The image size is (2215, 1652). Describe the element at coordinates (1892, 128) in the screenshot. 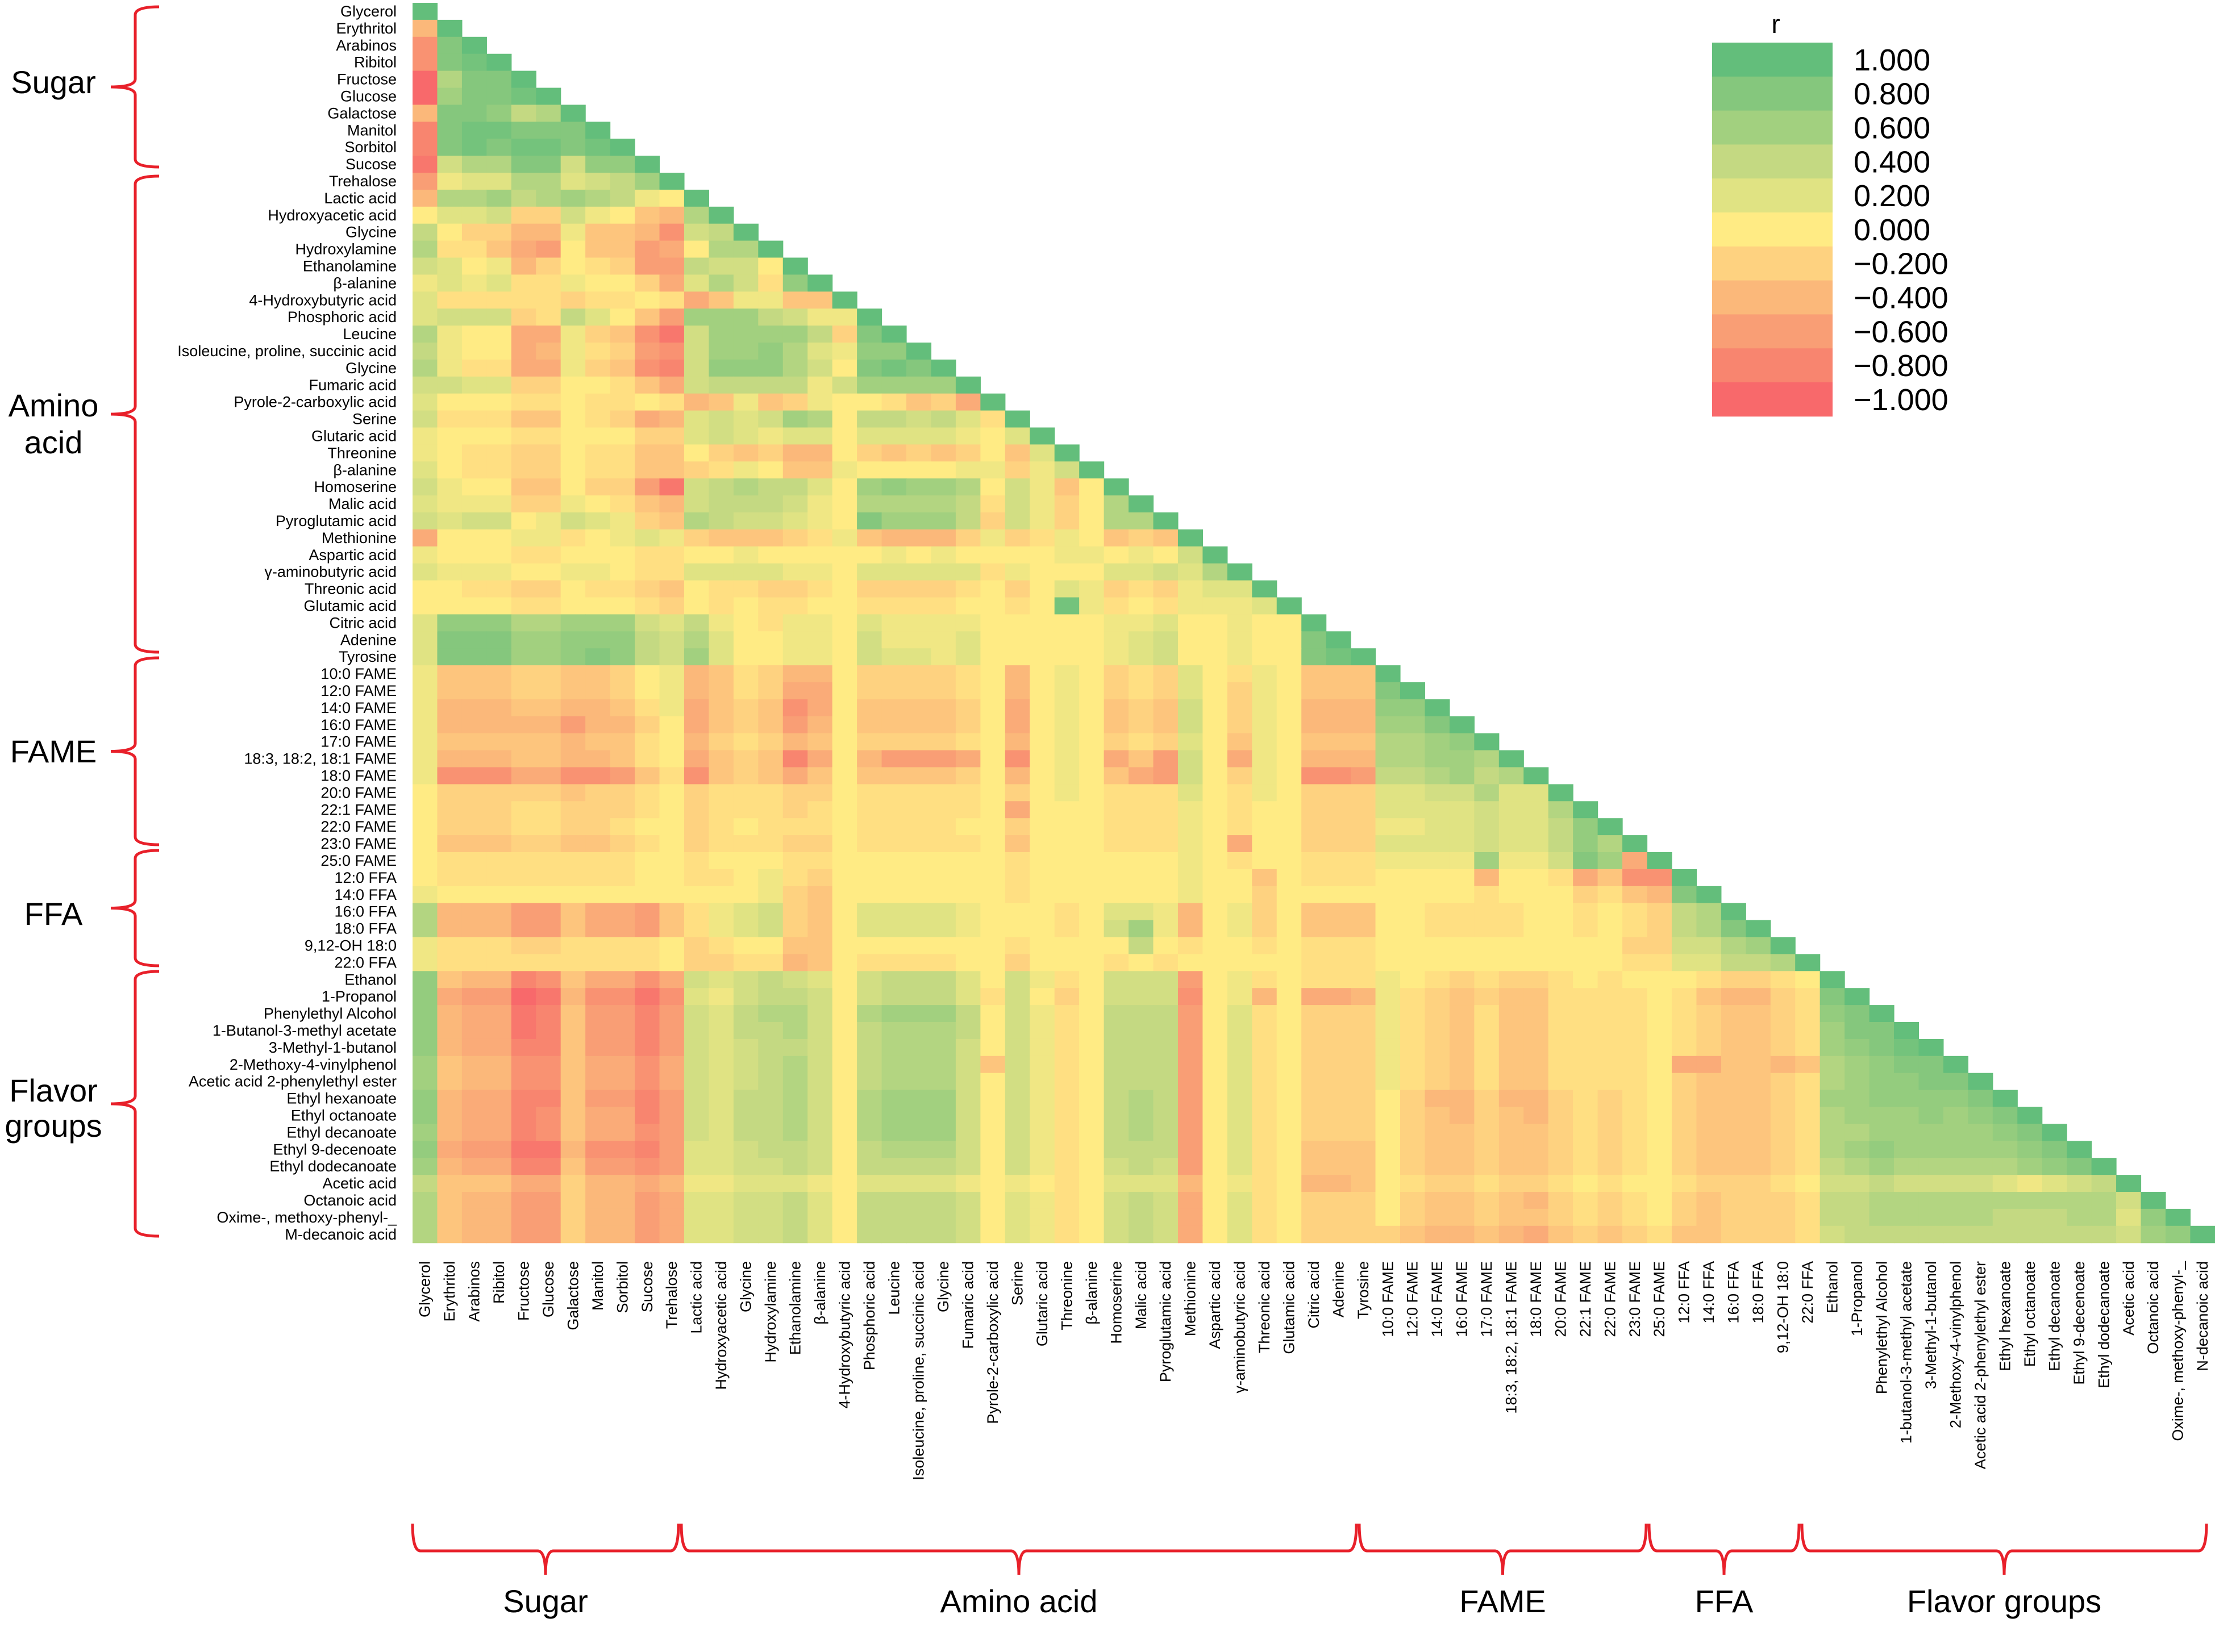

I see `legend-tick-label: 0.600` at that location.